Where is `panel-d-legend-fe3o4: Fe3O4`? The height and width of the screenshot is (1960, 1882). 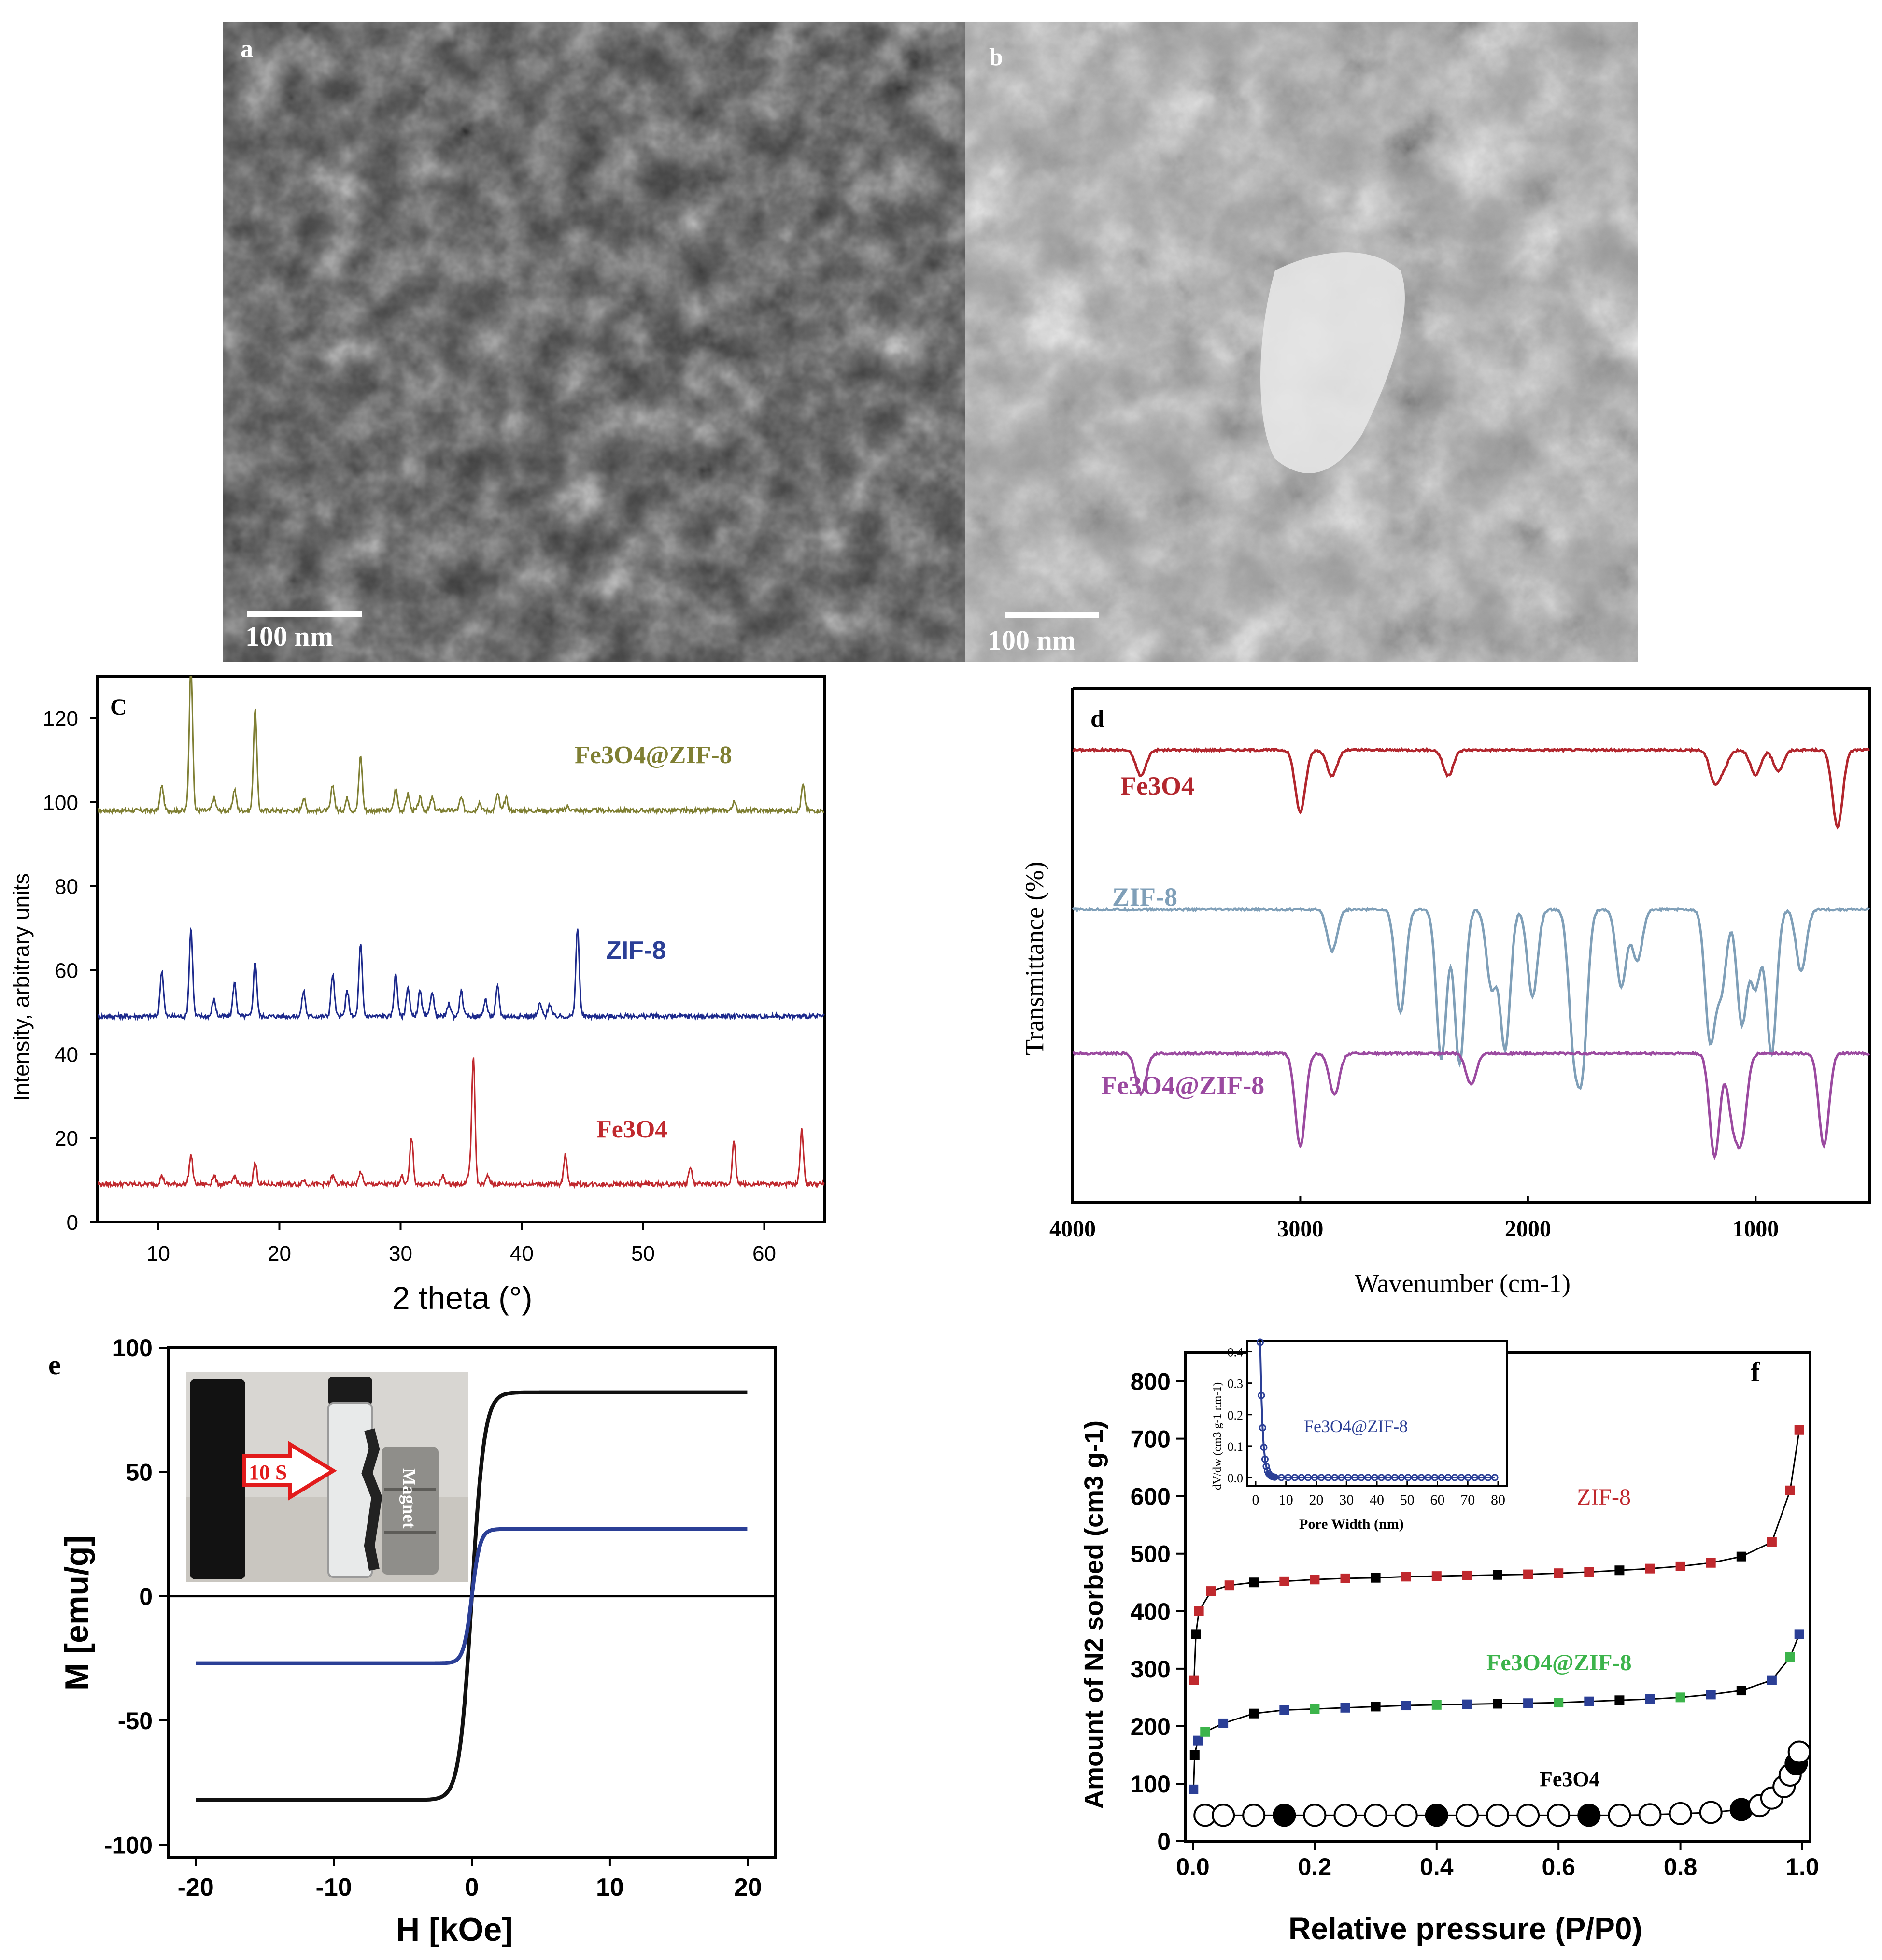
panel-d-legend-fe3o4: Fe3O4 is located at coordinates (1157, 785).